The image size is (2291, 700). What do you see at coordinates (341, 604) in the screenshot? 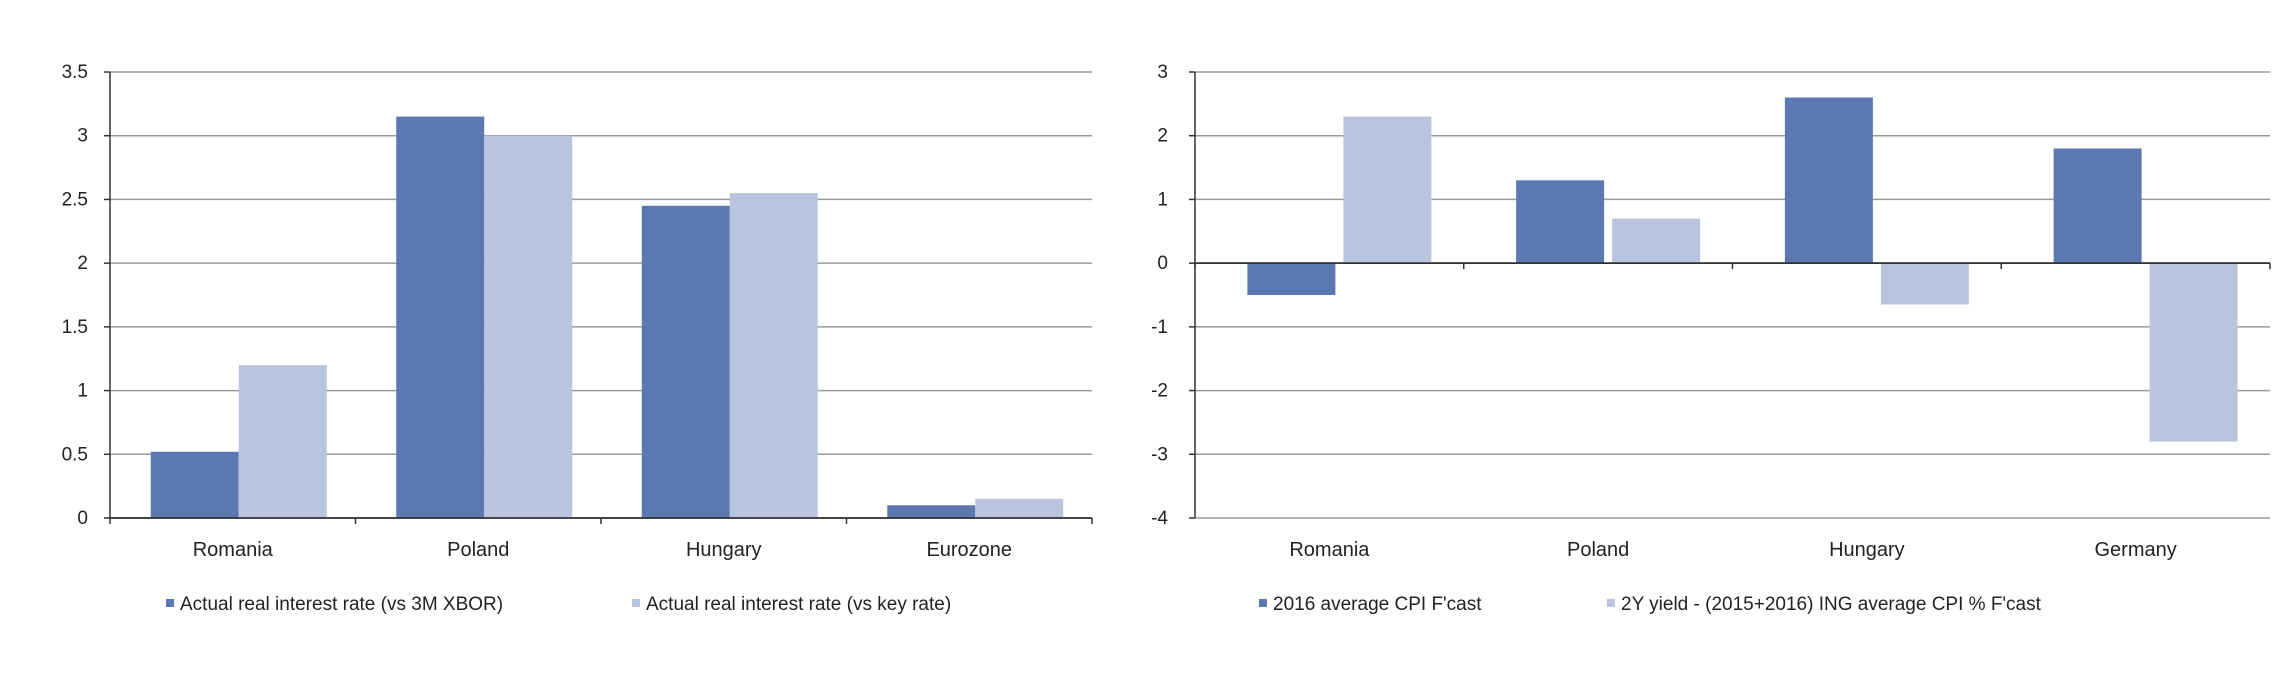
I see `legend-label: Actual real interest rate (vs 3M XBOR)` at bounding box center [341, 604].